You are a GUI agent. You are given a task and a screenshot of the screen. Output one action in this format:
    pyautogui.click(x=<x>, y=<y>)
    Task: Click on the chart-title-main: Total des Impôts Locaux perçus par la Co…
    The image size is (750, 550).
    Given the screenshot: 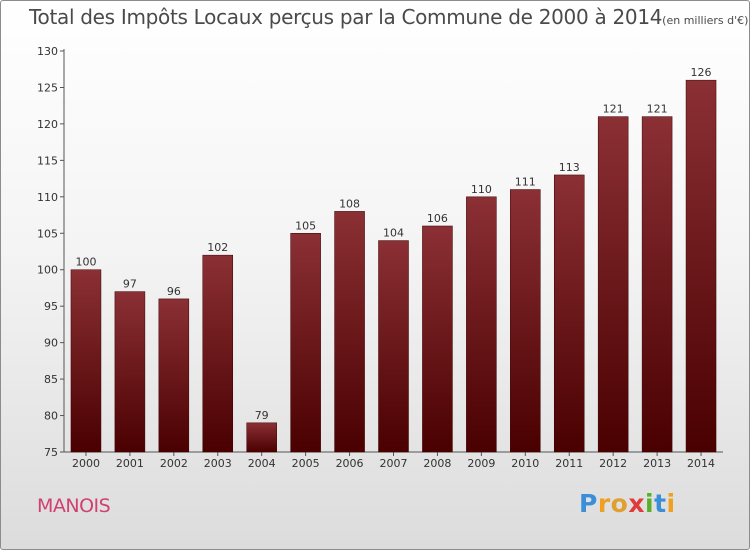 What is the action you would take?
    pyautogui.click(x=346, y=17)
    